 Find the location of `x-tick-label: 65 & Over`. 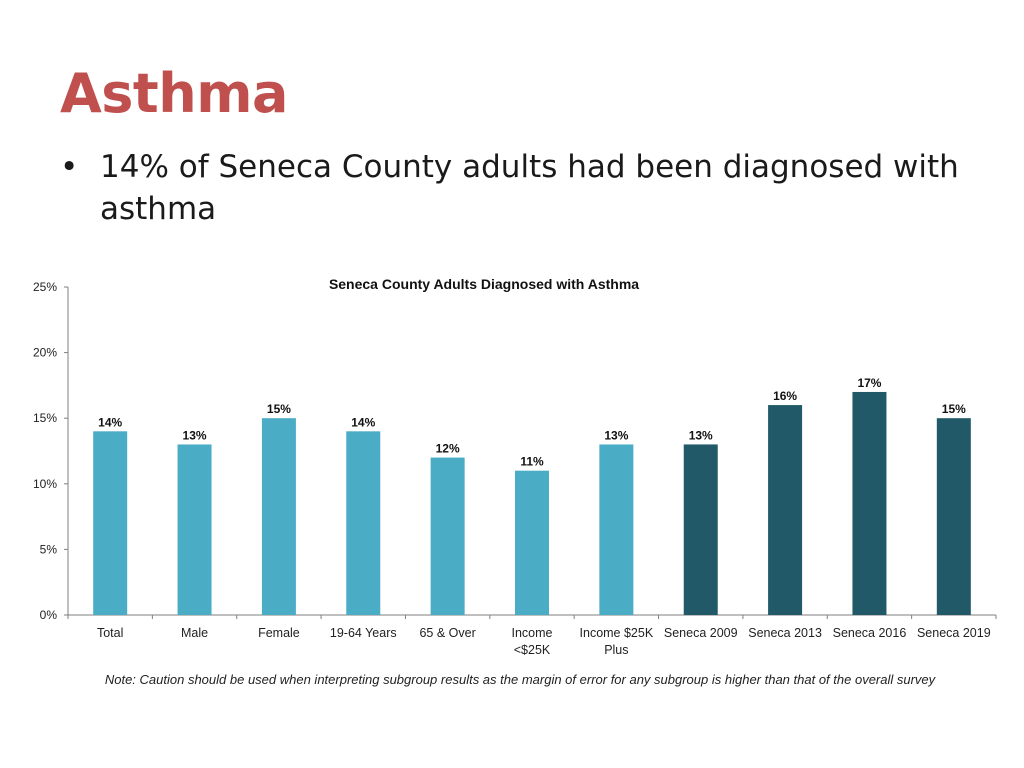

x-tick-label: 65 & Over is located at coordinates (447, 633).